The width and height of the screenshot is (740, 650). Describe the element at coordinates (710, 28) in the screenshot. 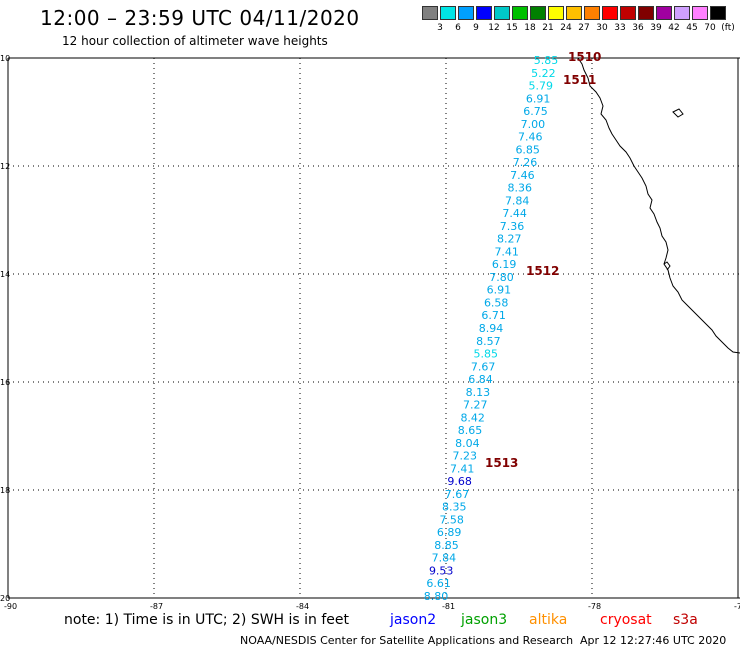

I see `colorbar-tick-label: 70` at that location.